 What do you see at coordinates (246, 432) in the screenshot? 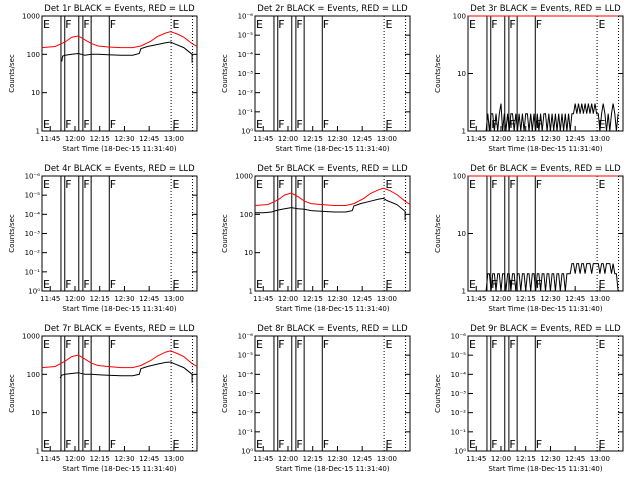
I see `y-tick-label: 10⁻¹` at bounding box center [246, 432].